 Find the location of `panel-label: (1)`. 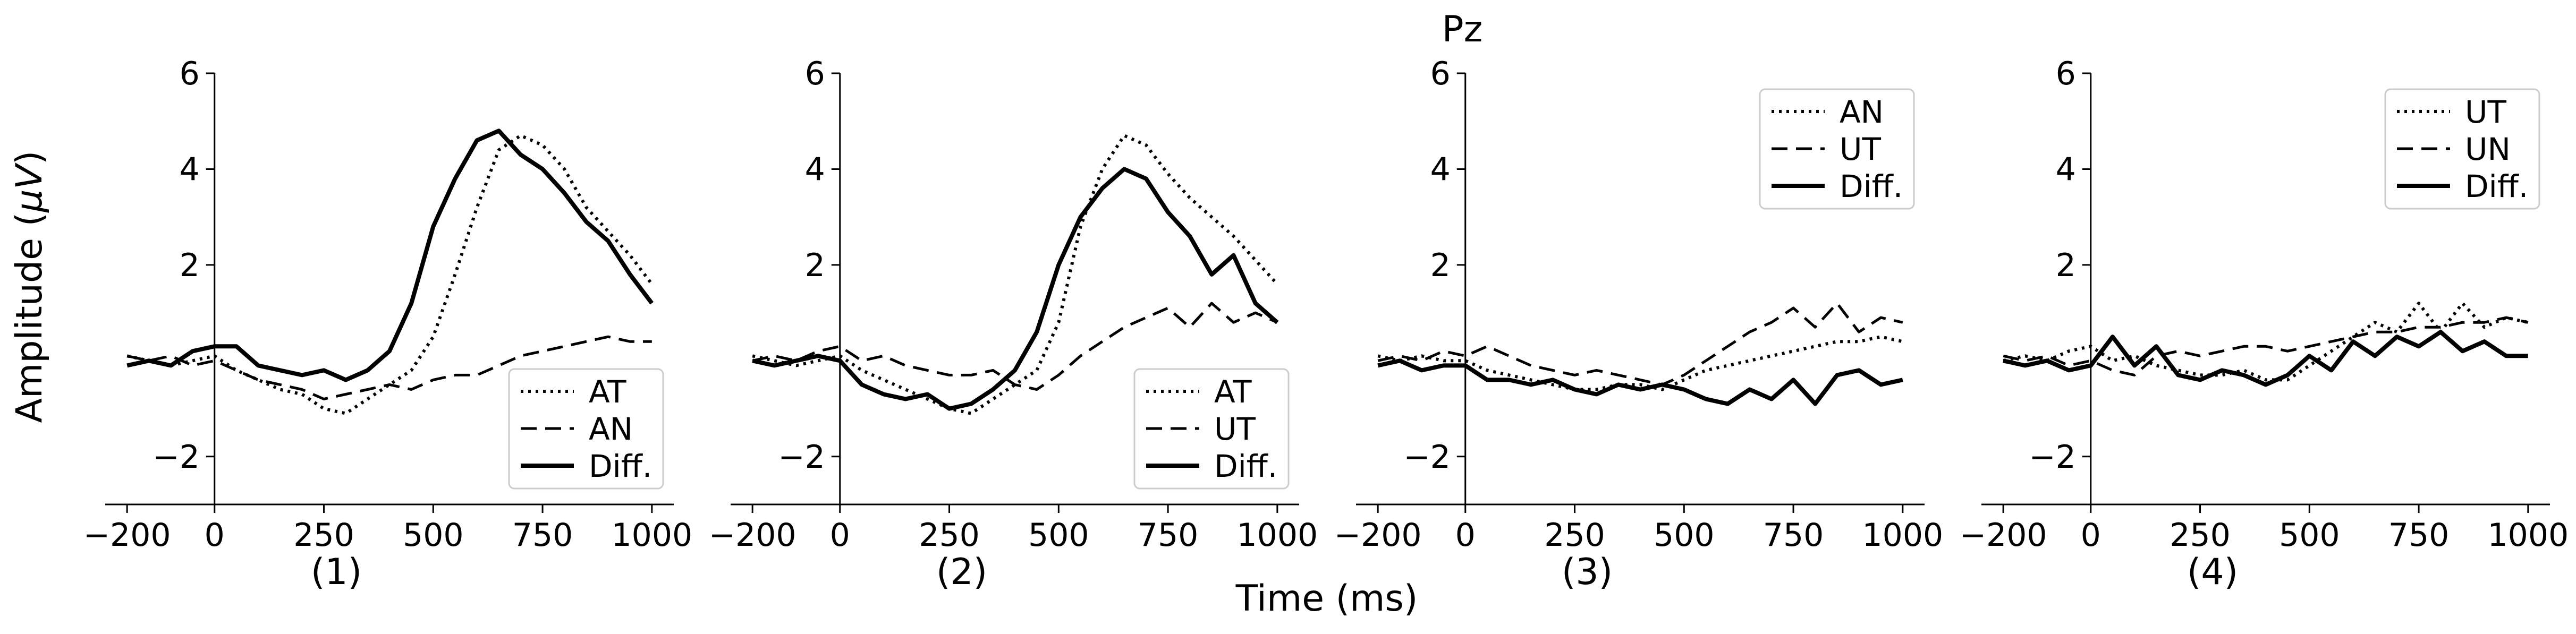

panel-label: (1) is located at coordinates (336, 572).